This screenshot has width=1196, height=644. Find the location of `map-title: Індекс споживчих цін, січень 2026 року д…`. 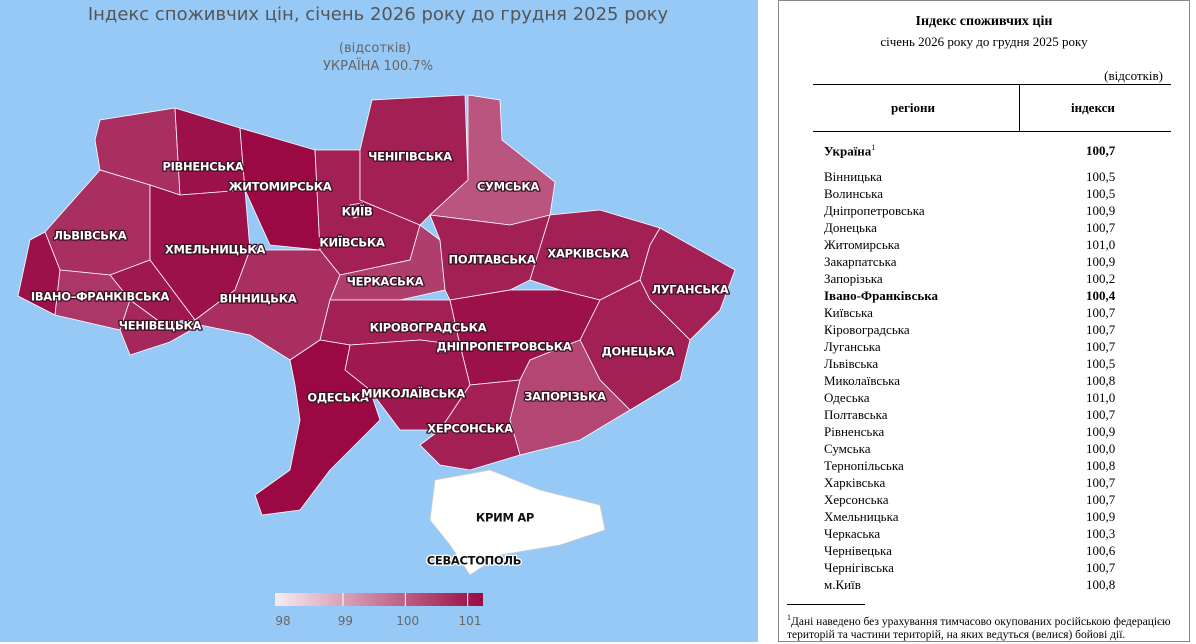

map-title: Індекс споживчих цін, січень 2026 року д… is located at coordinates (378, 14).